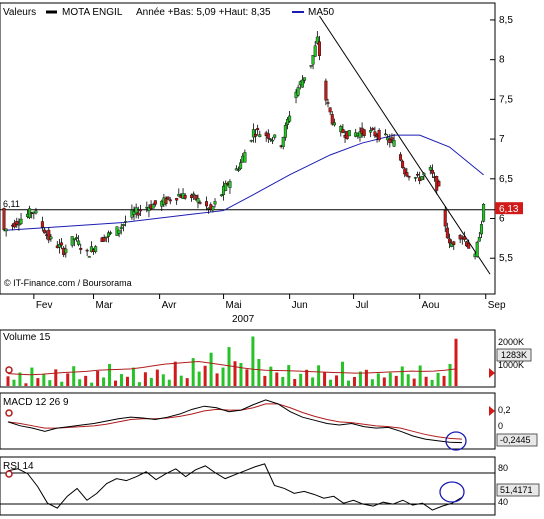 The image size is (544, 519). What do you see at coordinates (492, 411) in the screenshot?
I see `macd-arrow-icon` at bounding box center [492, 411].